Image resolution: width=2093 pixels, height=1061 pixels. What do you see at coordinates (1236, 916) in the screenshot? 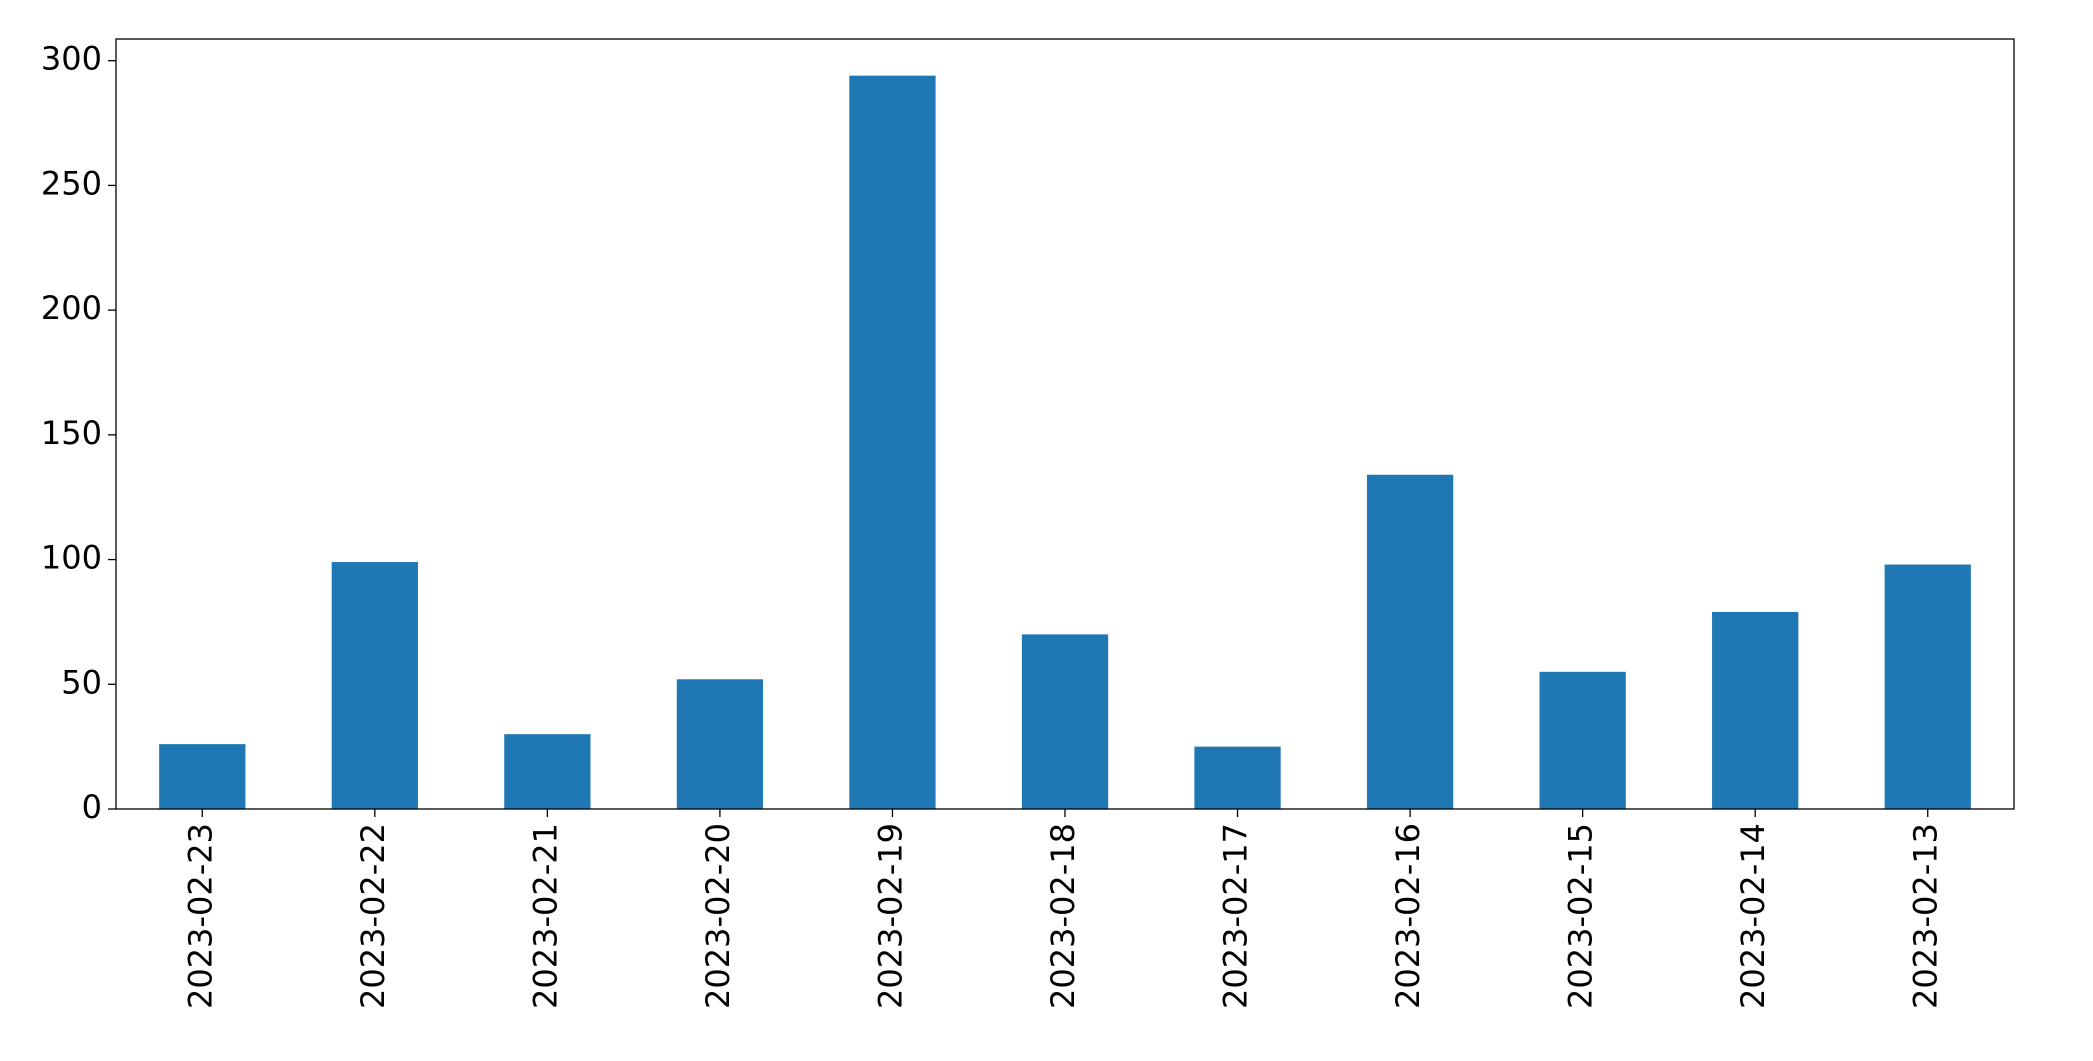
I see `x-tick-label: 2023-02-17` at bounding box center [1236, 916].